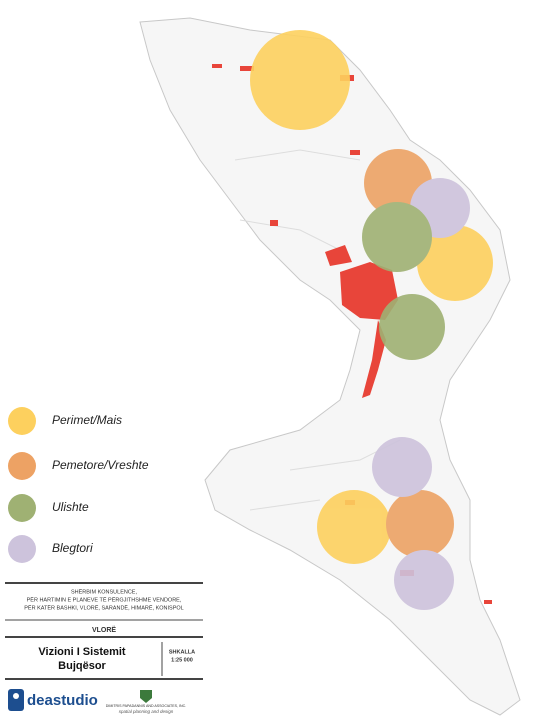 The image size is (546, 723). I want to click on partner-name: DIMITRIS PAPADANNIS AND ASSOCIATES, INC., so click(146, 706).